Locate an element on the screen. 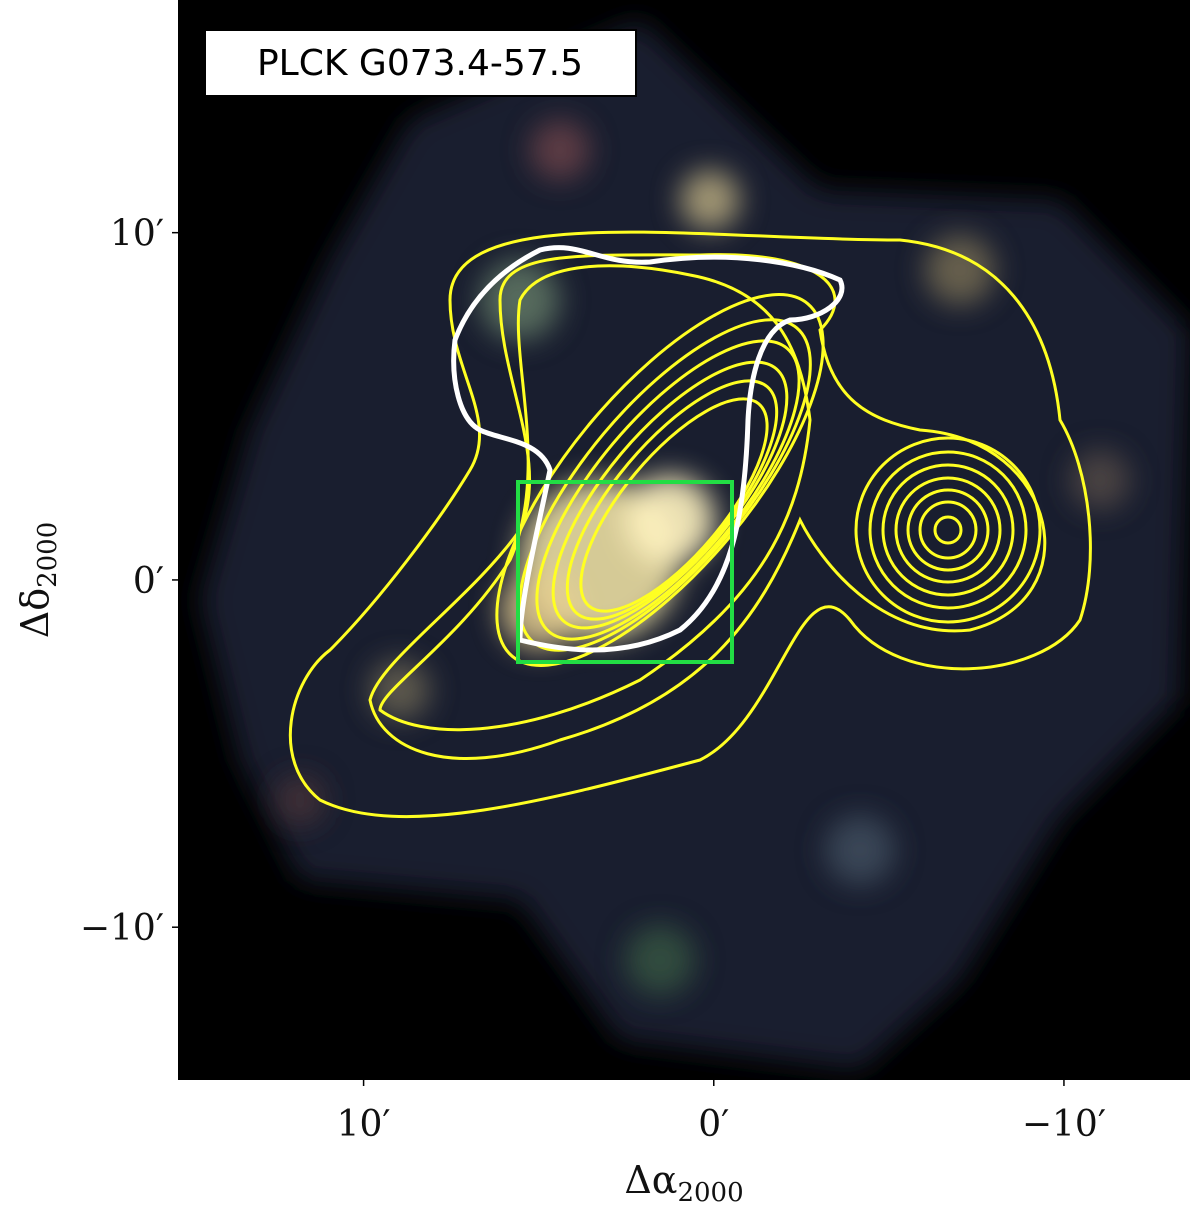 This screenshot has width=1200, height=1205. x-tick-label: 10′ is located at coordinates (364, 1124).